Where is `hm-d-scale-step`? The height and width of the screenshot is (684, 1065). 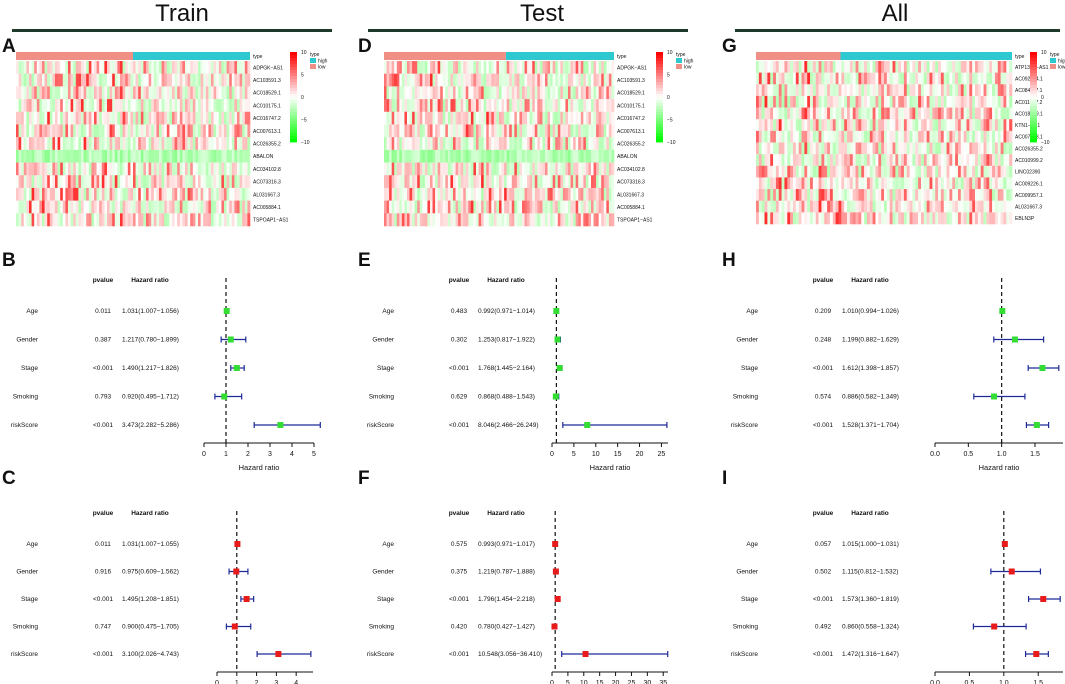
hm-d-scale-step is located at coordinates (659, 90).